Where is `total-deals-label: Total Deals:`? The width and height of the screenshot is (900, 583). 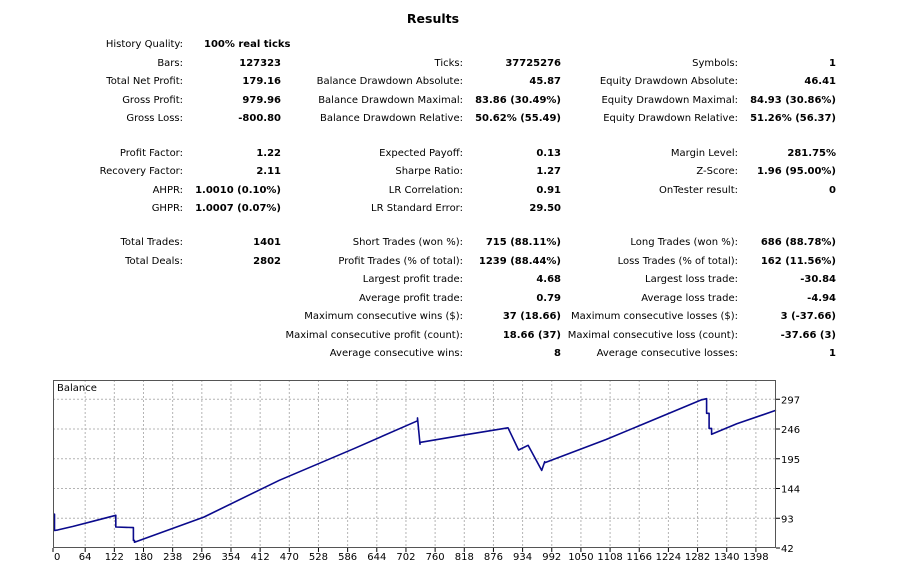 total-deals-label: Total Deals: is located at coordinates (154, 261).